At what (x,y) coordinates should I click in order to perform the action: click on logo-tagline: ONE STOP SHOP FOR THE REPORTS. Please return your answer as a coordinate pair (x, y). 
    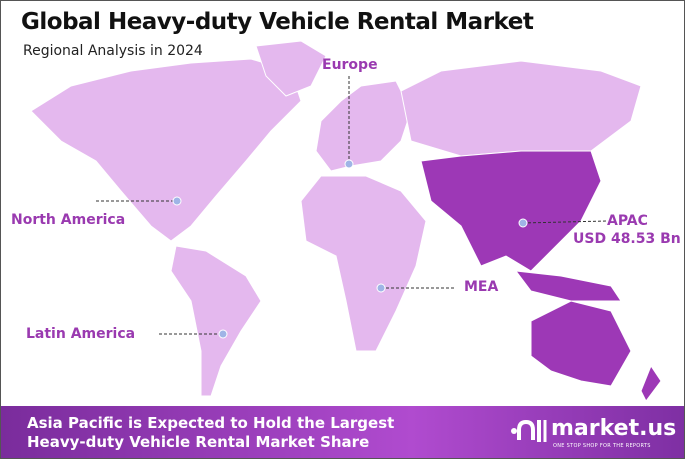
    Looking at the image, I should click on (602, 446).